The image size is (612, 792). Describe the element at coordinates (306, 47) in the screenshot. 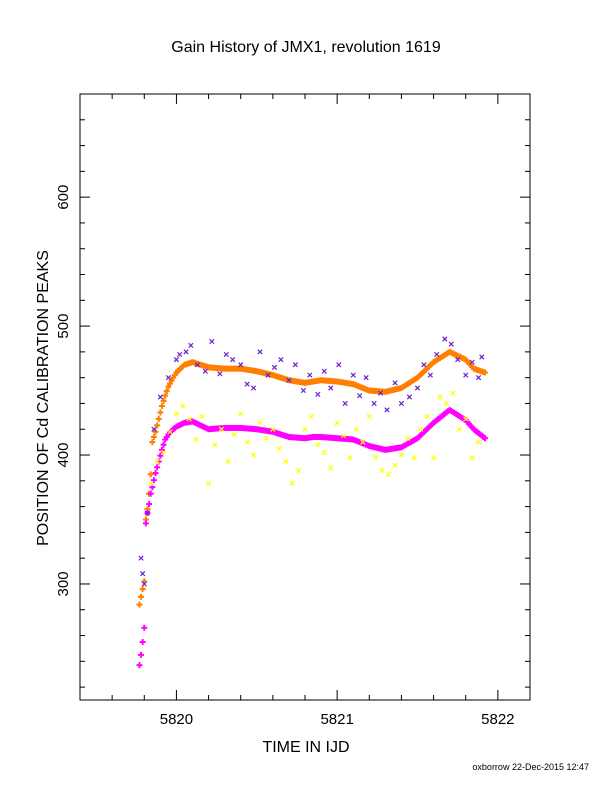

I see `chart-title: Gain History of JMX1, revolution 1619` at that location.